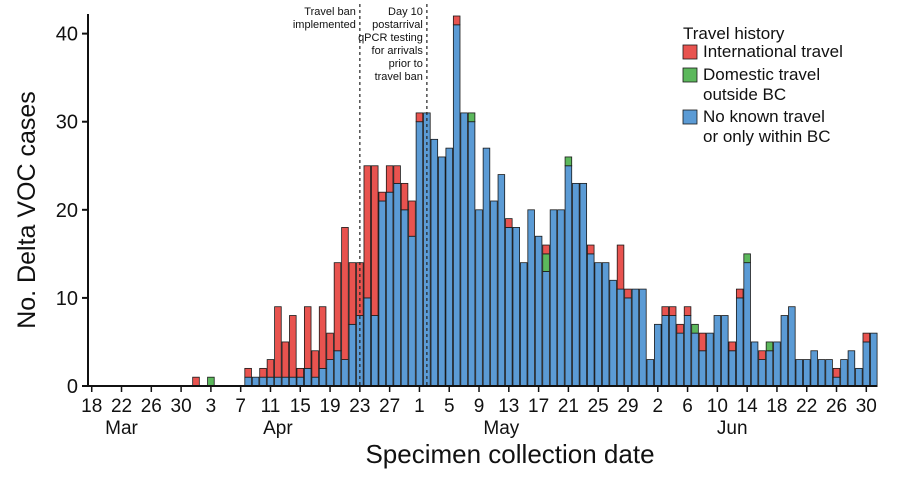 This screenshot has width=900, height=478. I want to click on y-tick-label: 0, so click(72, 387).